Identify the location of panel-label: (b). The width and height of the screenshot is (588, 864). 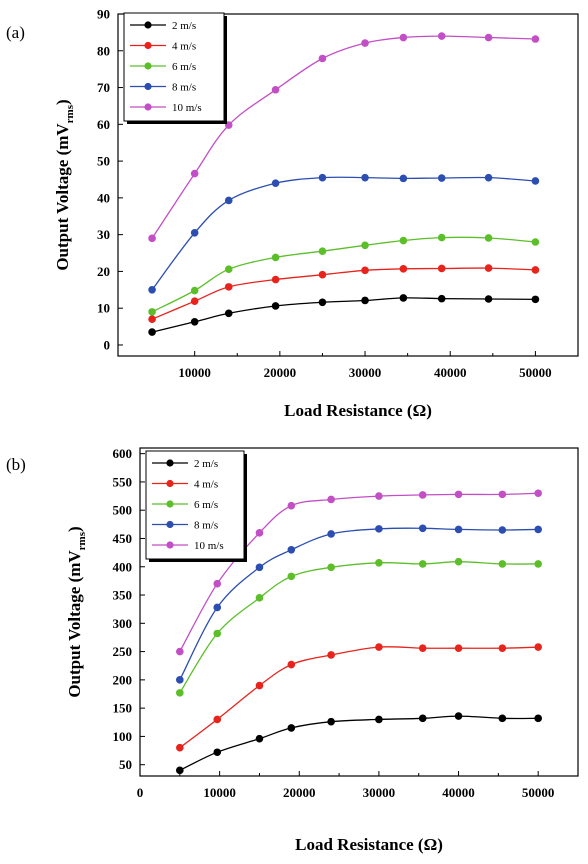
(16, 464).